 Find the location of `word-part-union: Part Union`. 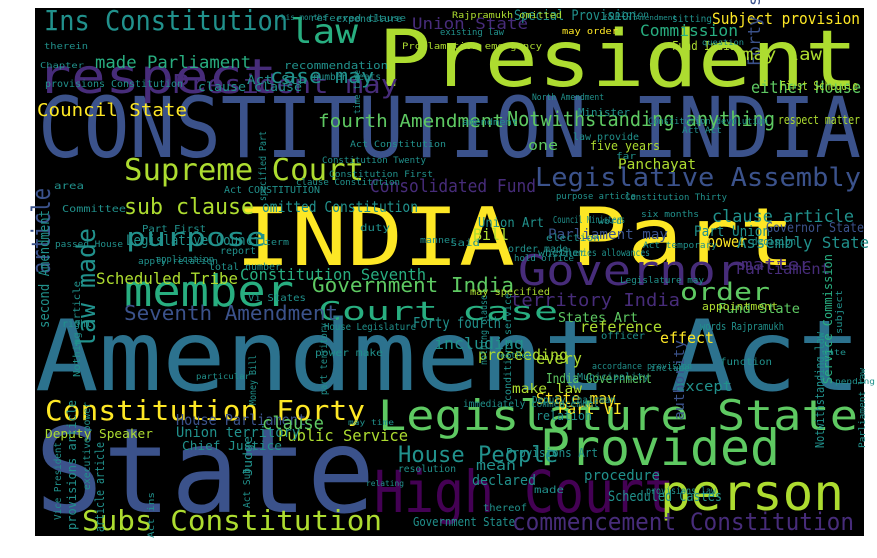

word-part-union: Part Union is located at coordinates (732, 232).